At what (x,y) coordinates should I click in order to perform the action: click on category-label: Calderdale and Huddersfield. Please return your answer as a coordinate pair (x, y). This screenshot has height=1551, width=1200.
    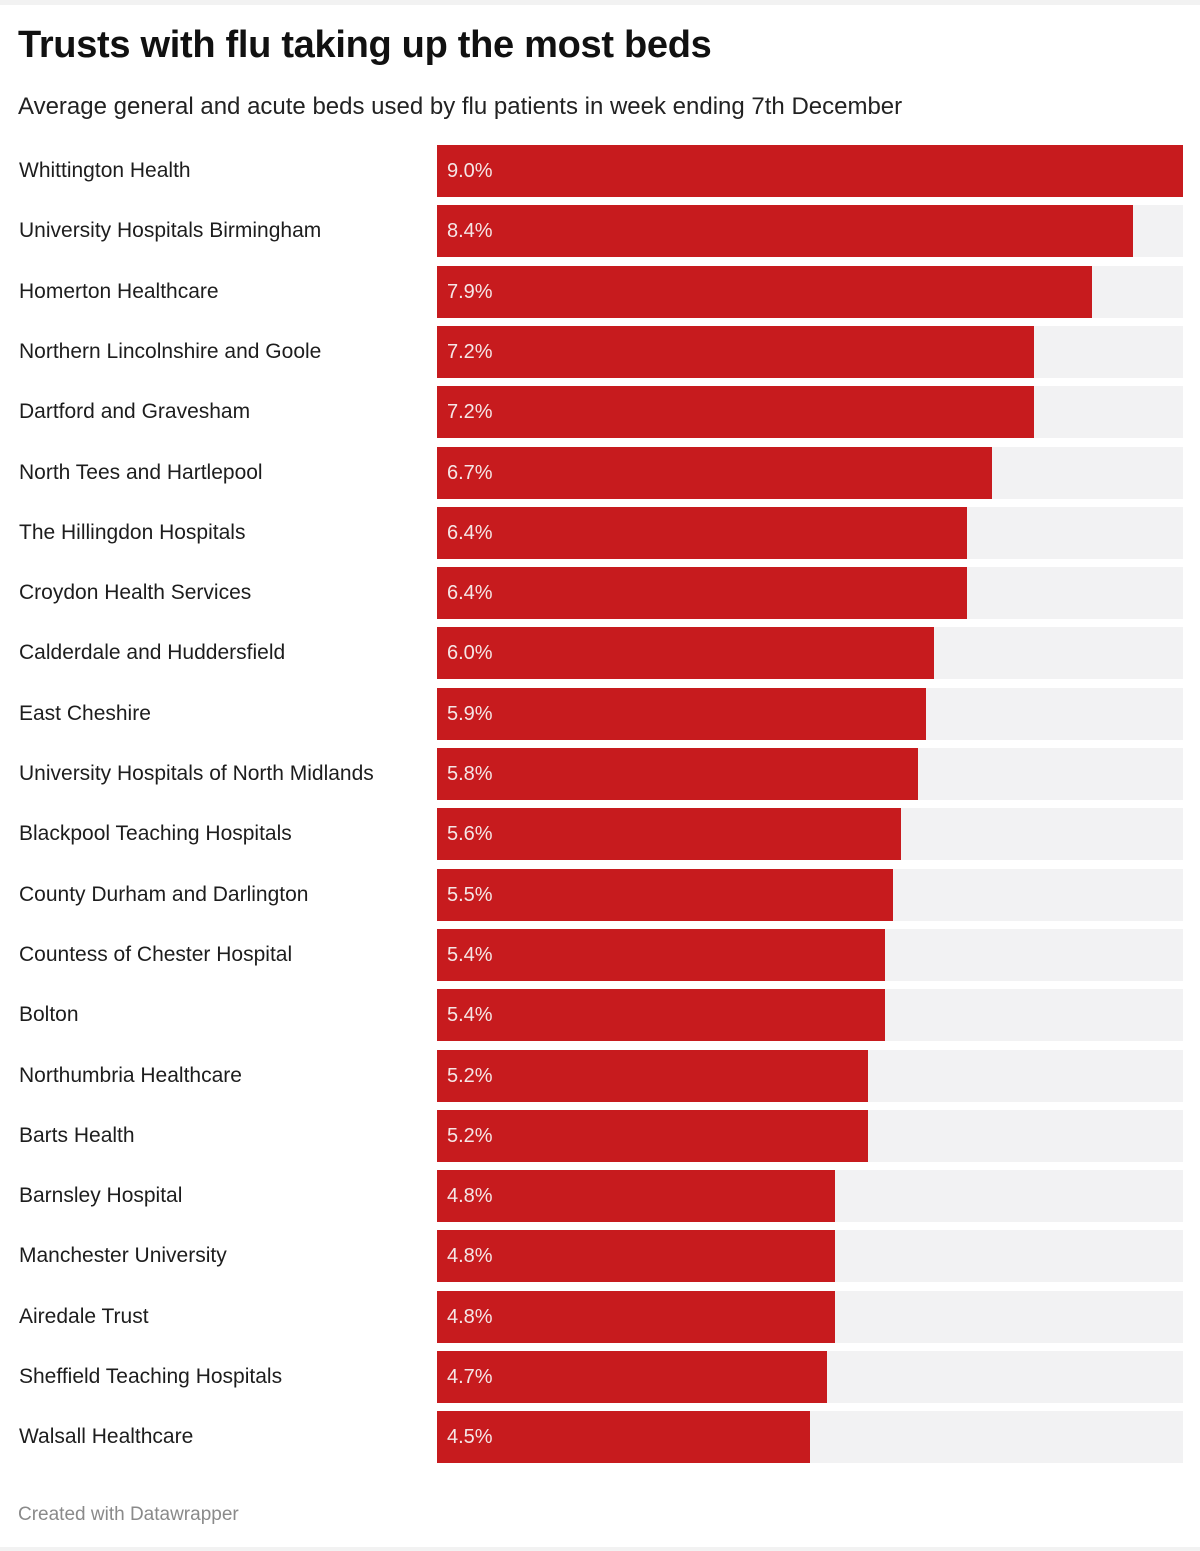
    Looking at the image, I should click on (152, 652).